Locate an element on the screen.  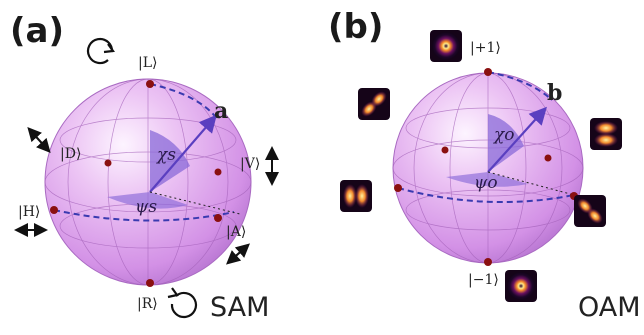
state-L-label: |L⟩ is located at coordinates (147, 63).